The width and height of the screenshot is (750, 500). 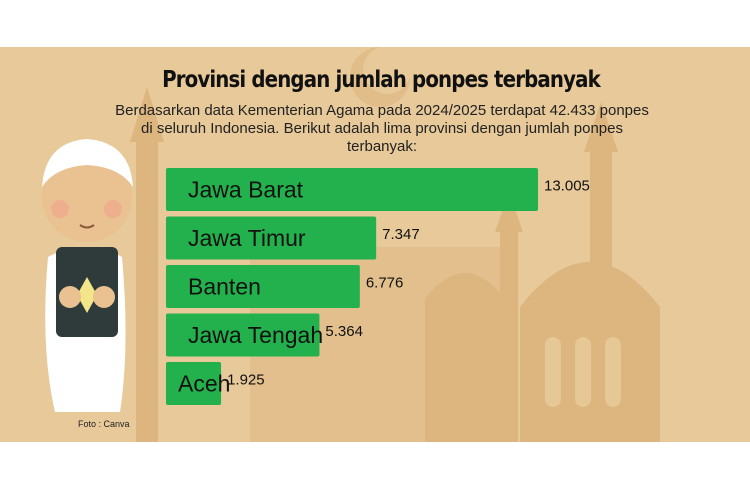 I want to click on value-label-4: 1.925, so click(x=246, y=380).